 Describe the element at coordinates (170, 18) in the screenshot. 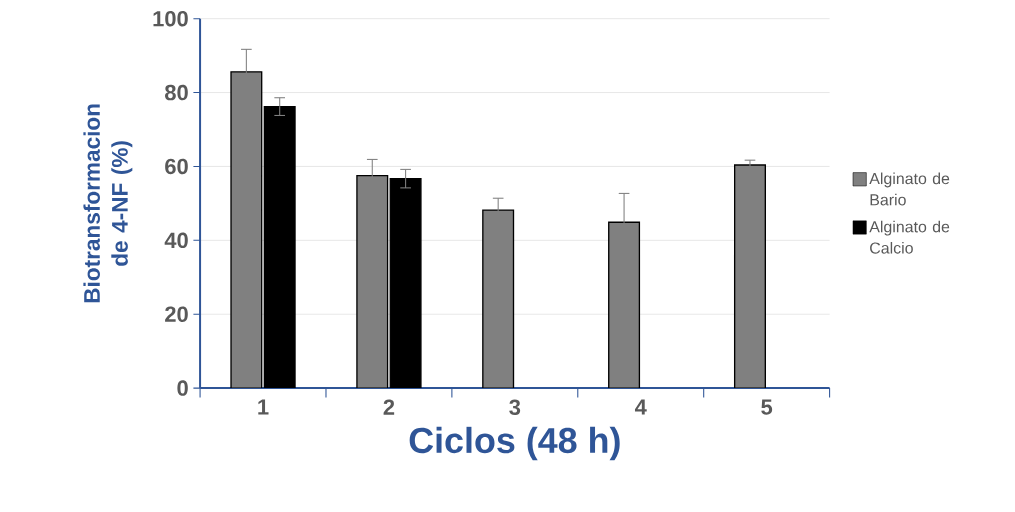

I see `y-tick-label: 100` at that location.